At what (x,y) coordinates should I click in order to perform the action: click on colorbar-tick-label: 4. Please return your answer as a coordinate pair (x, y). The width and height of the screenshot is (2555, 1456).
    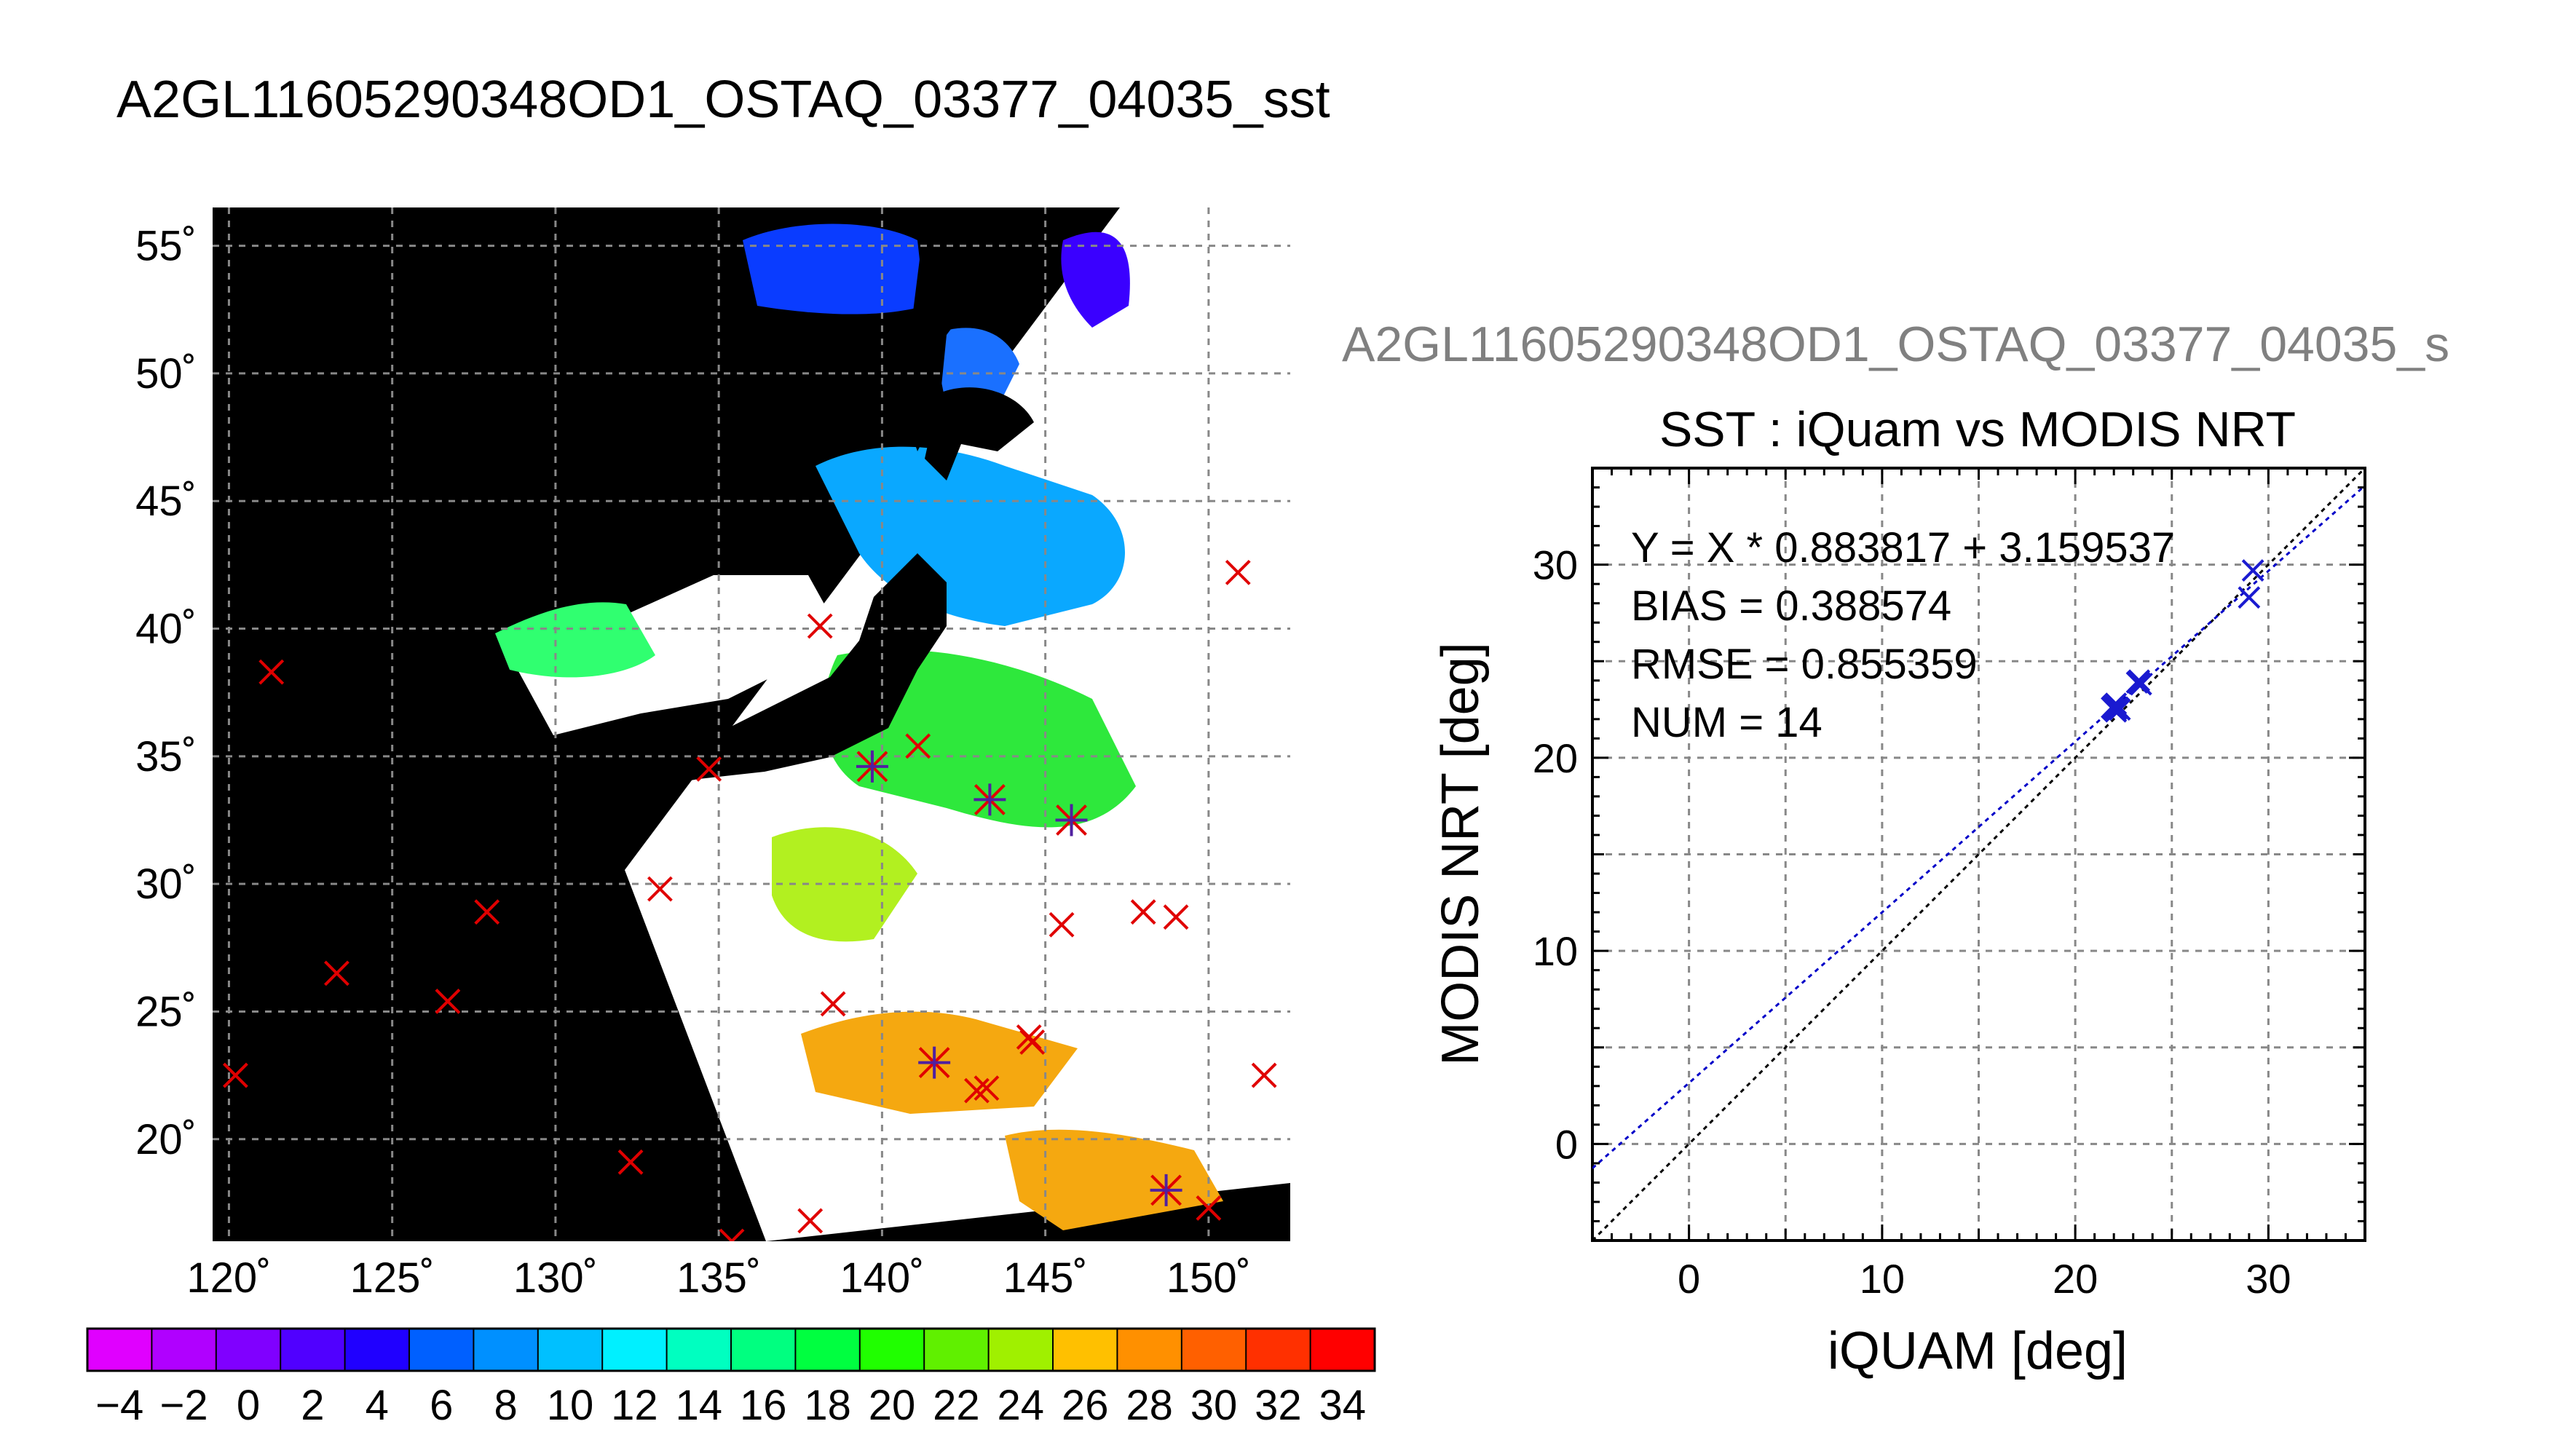
    Looking at the image, I should click on (377, 1405).